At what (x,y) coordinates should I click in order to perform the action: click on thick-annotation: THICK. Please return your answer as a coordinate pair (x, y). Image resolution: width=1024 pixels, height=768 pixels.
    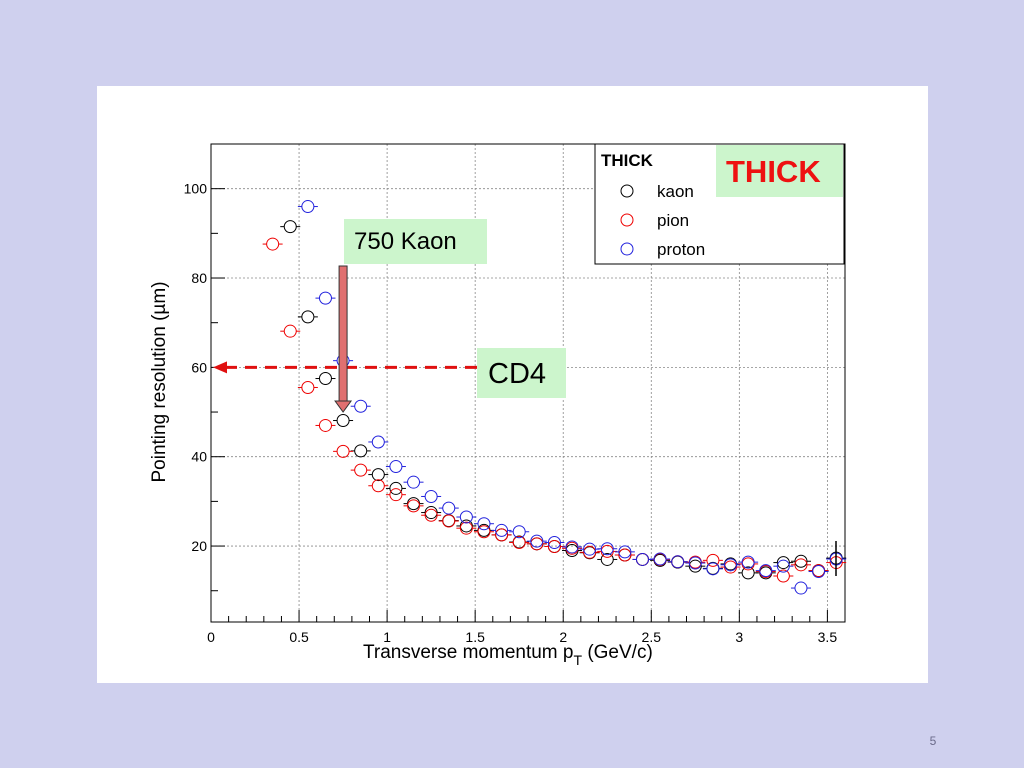
    Looking at the image, I should click on (779, 171).